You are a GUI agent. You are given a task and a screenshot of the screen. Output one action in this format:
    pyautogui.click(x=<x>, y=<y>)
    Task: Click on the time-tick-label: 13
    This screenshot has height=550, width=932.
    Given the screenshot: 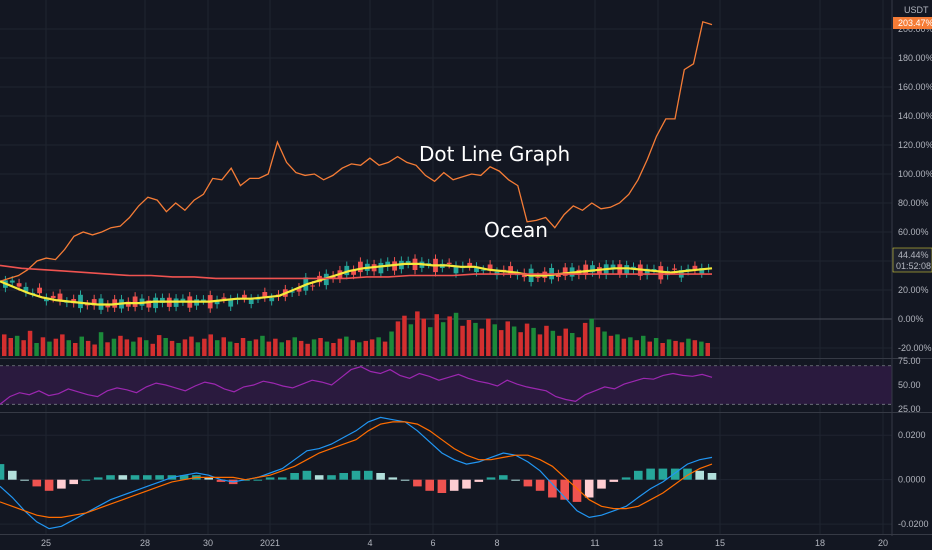 What is the action you would take?
    pyautogui.click(x=658, y=543)
    